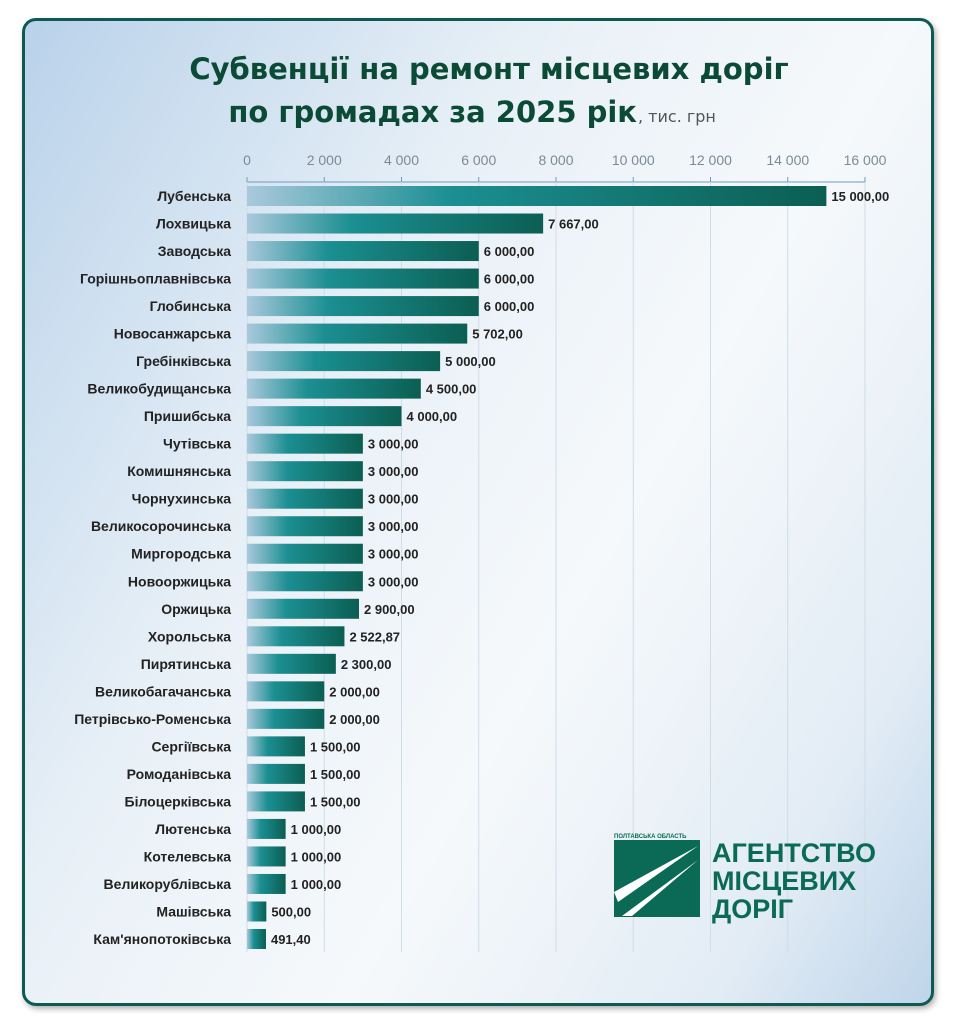 The image size is (954, 1024). Describe the element at coordinates (787, 160) in the screenshot. I see `x-tick-label: 14 000` at that location.